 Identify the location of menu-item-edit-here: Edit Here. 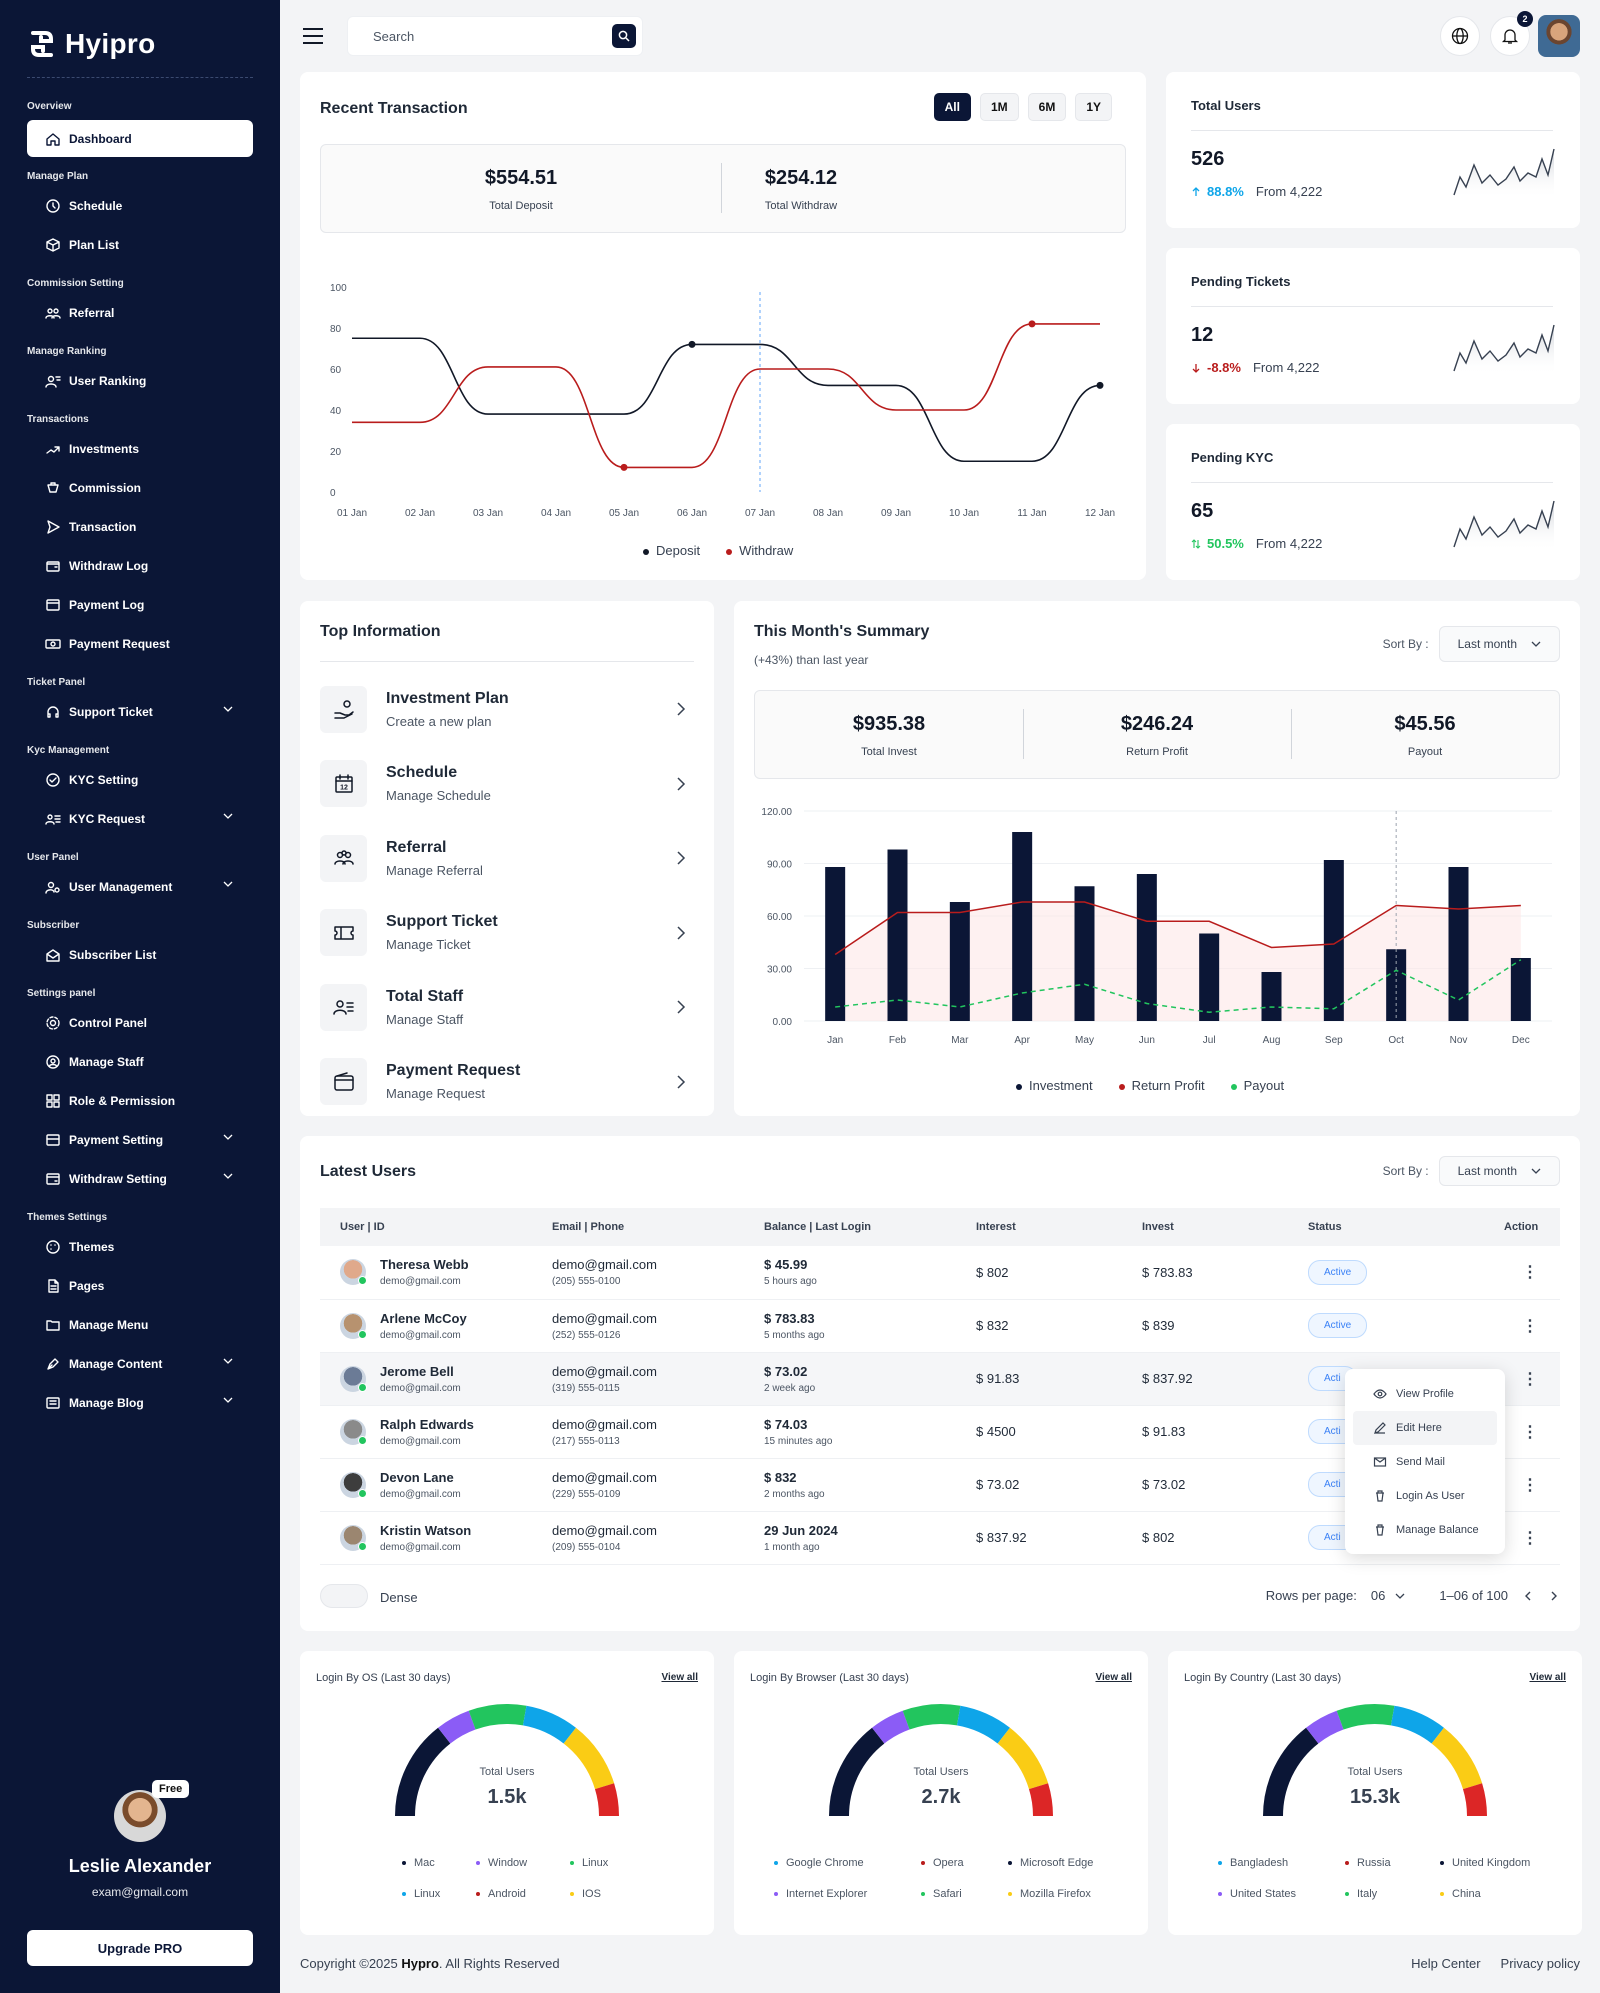
(1425, 1428).